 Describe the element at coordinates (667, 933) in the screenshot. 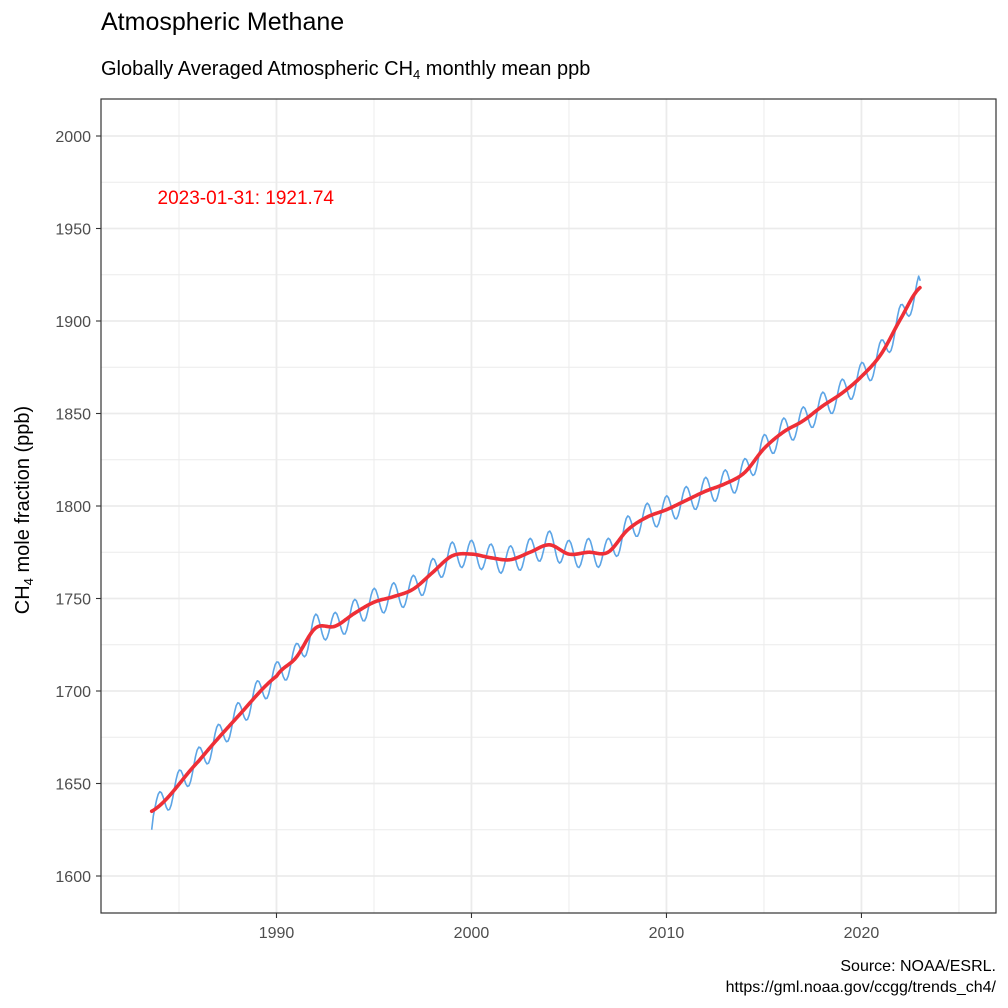

I see `x-tick-label: 2010` at that location.